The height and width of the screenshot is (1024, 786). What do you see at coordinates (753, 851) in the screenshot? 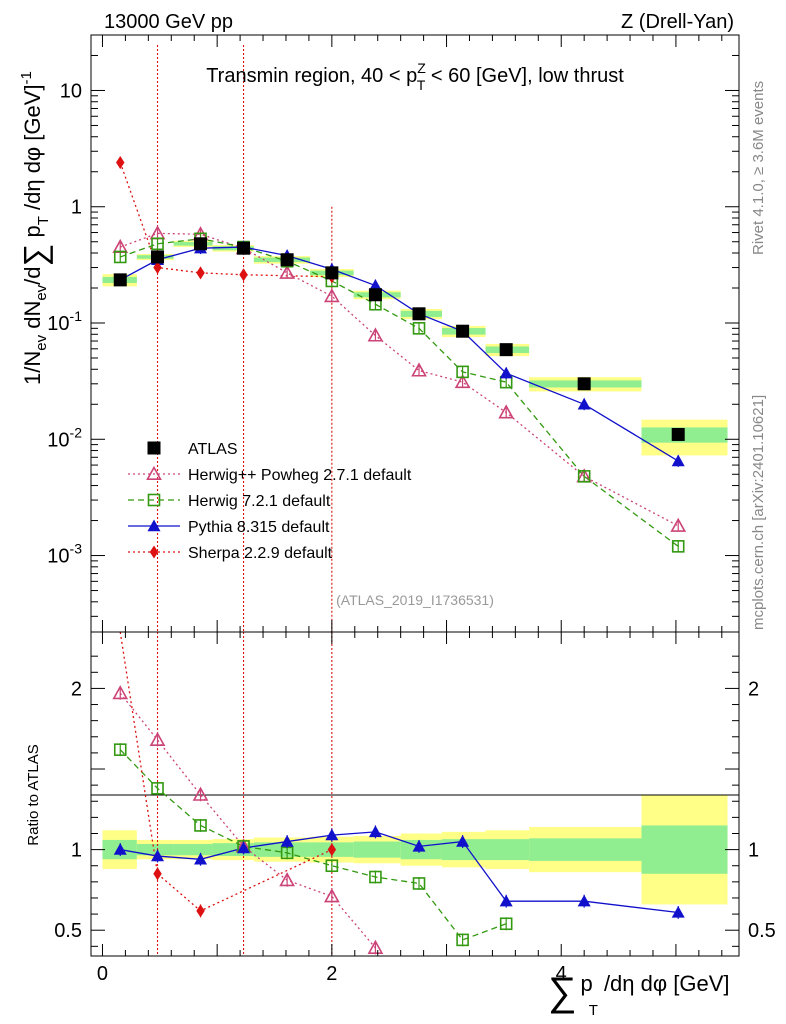
I see `ratio-y-tick-label-right: 1` at bounding box center [753, 851].